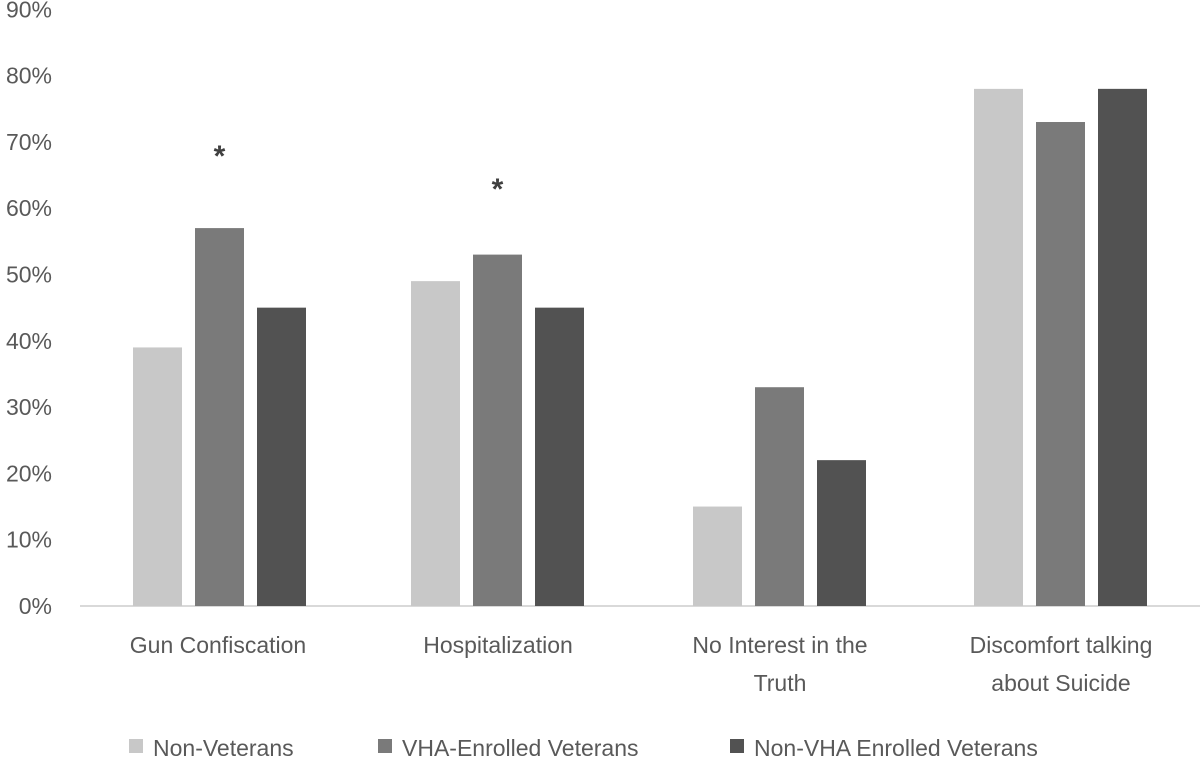 Image resolution: width=1200 pixels, height=758 pixels. What do you see at coordinates (29, 341) in the screenshot?
I see `y-tick-label: 40%` at bounding box center [29, 341].